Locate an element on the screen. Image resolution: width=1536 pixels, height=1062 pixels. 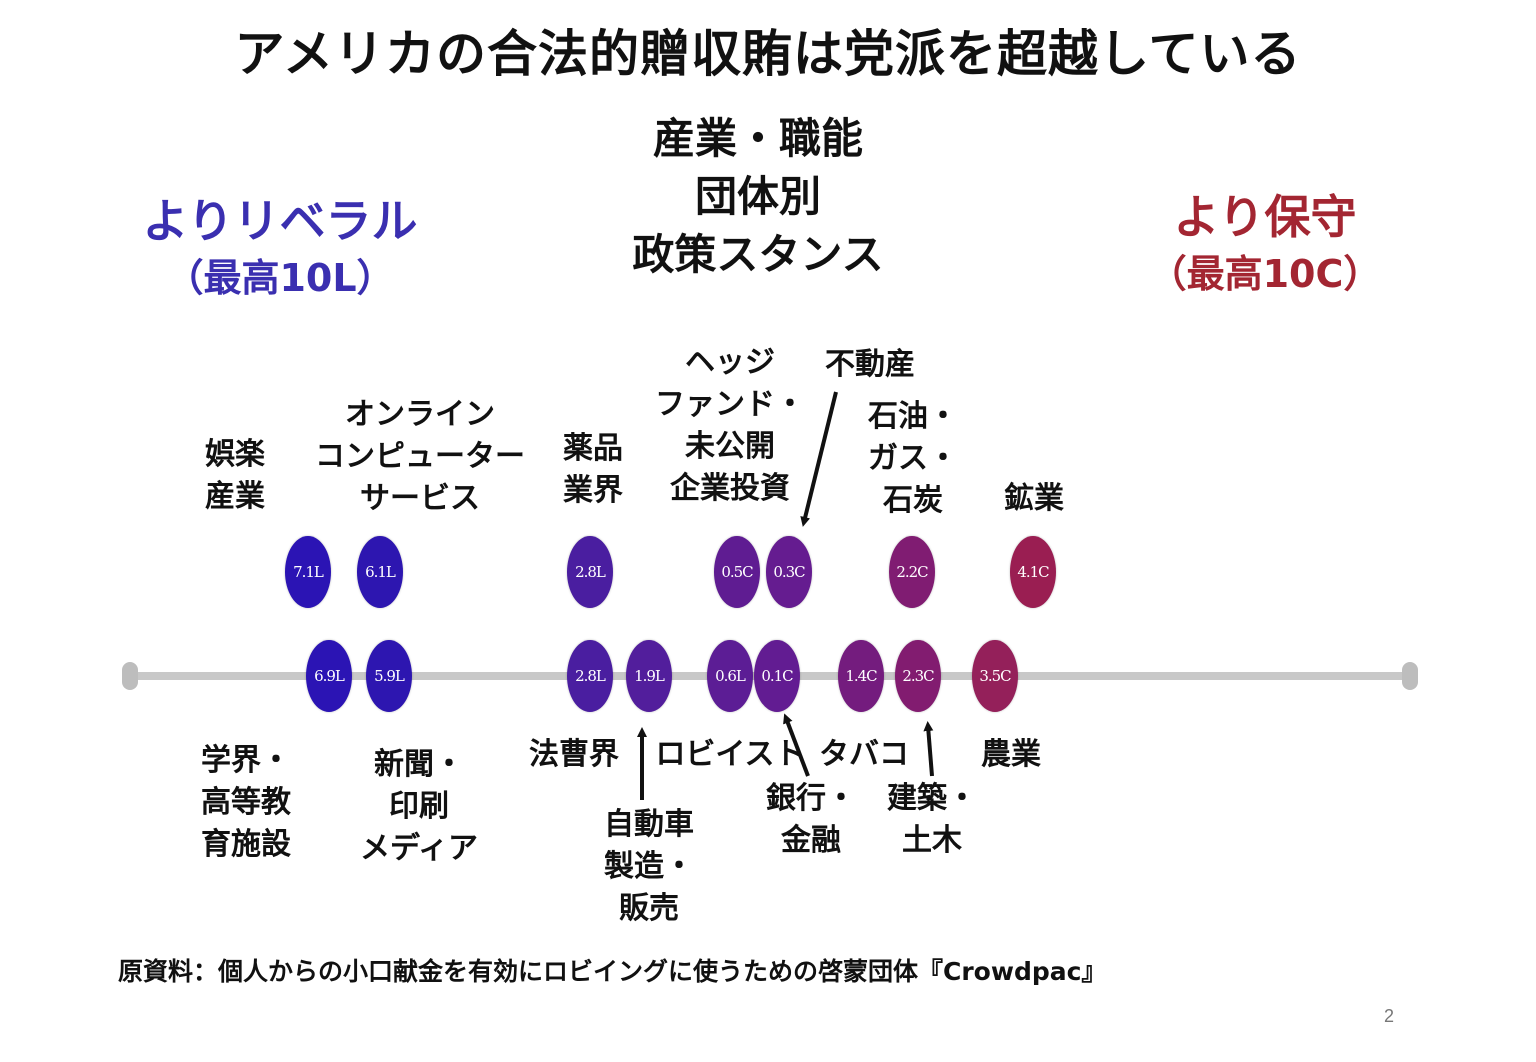
conservative-label-main: より保守 is located at coordinates (1265, 217).